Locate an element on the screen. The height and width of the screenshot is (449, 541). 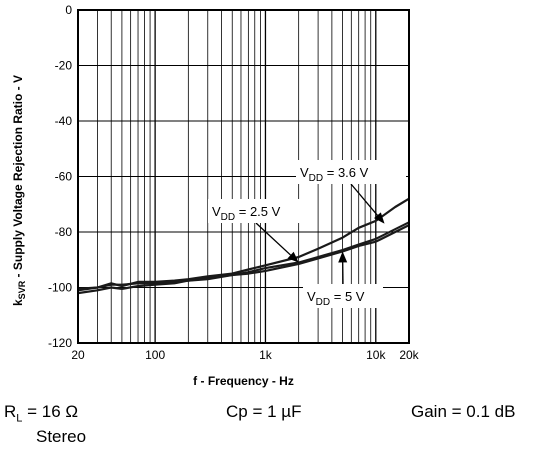
y-tick-label: -80 is located at coordinates (64, 232).